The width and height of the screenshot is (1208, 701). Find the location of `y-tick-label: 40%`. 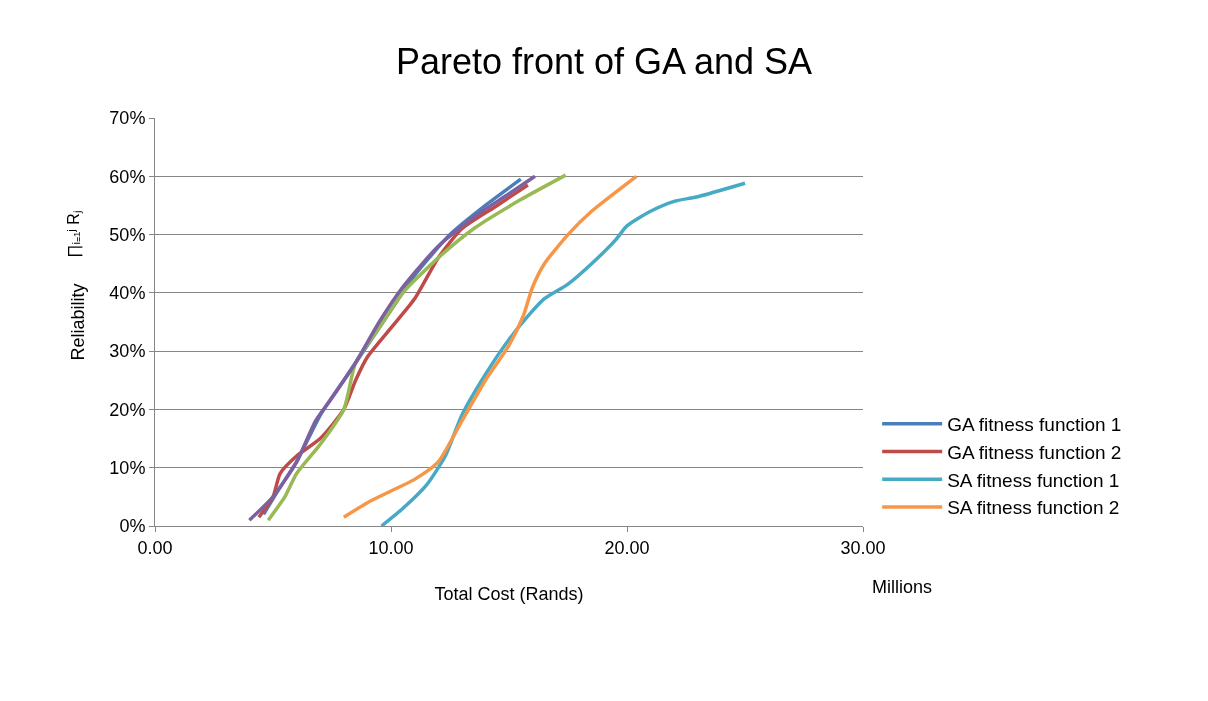

y-tick-label: 40% is located at coordinates (127, 293).